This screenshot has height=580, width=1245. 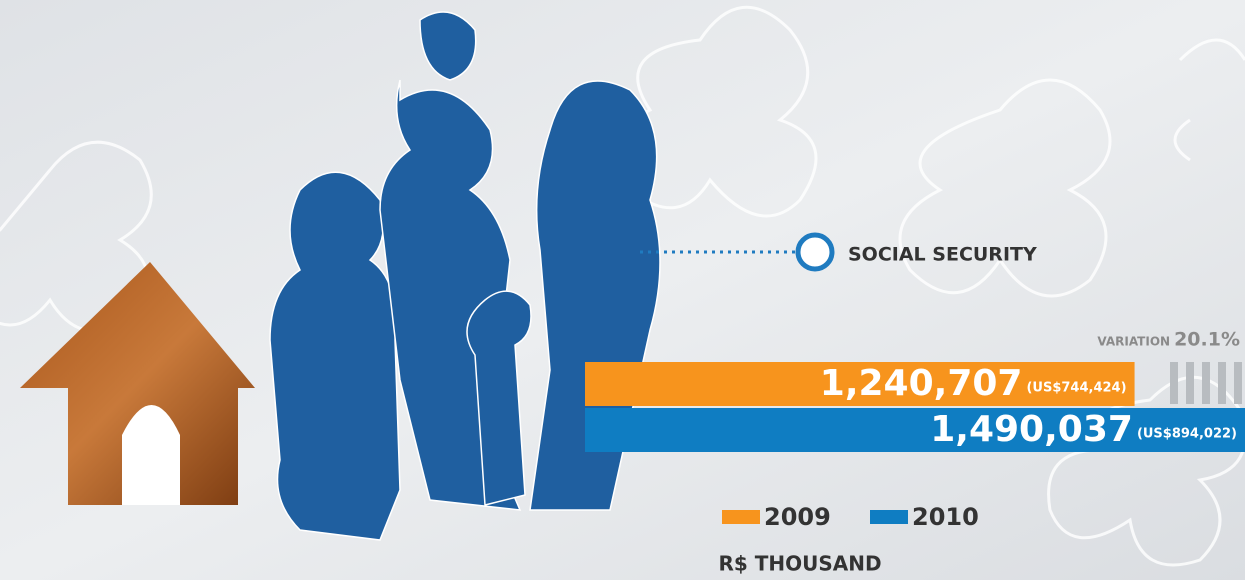 What do you see at coordinates (945, 517) in the screenshot?
I see `legend-label: 2010` at bounding box center [945, 517].